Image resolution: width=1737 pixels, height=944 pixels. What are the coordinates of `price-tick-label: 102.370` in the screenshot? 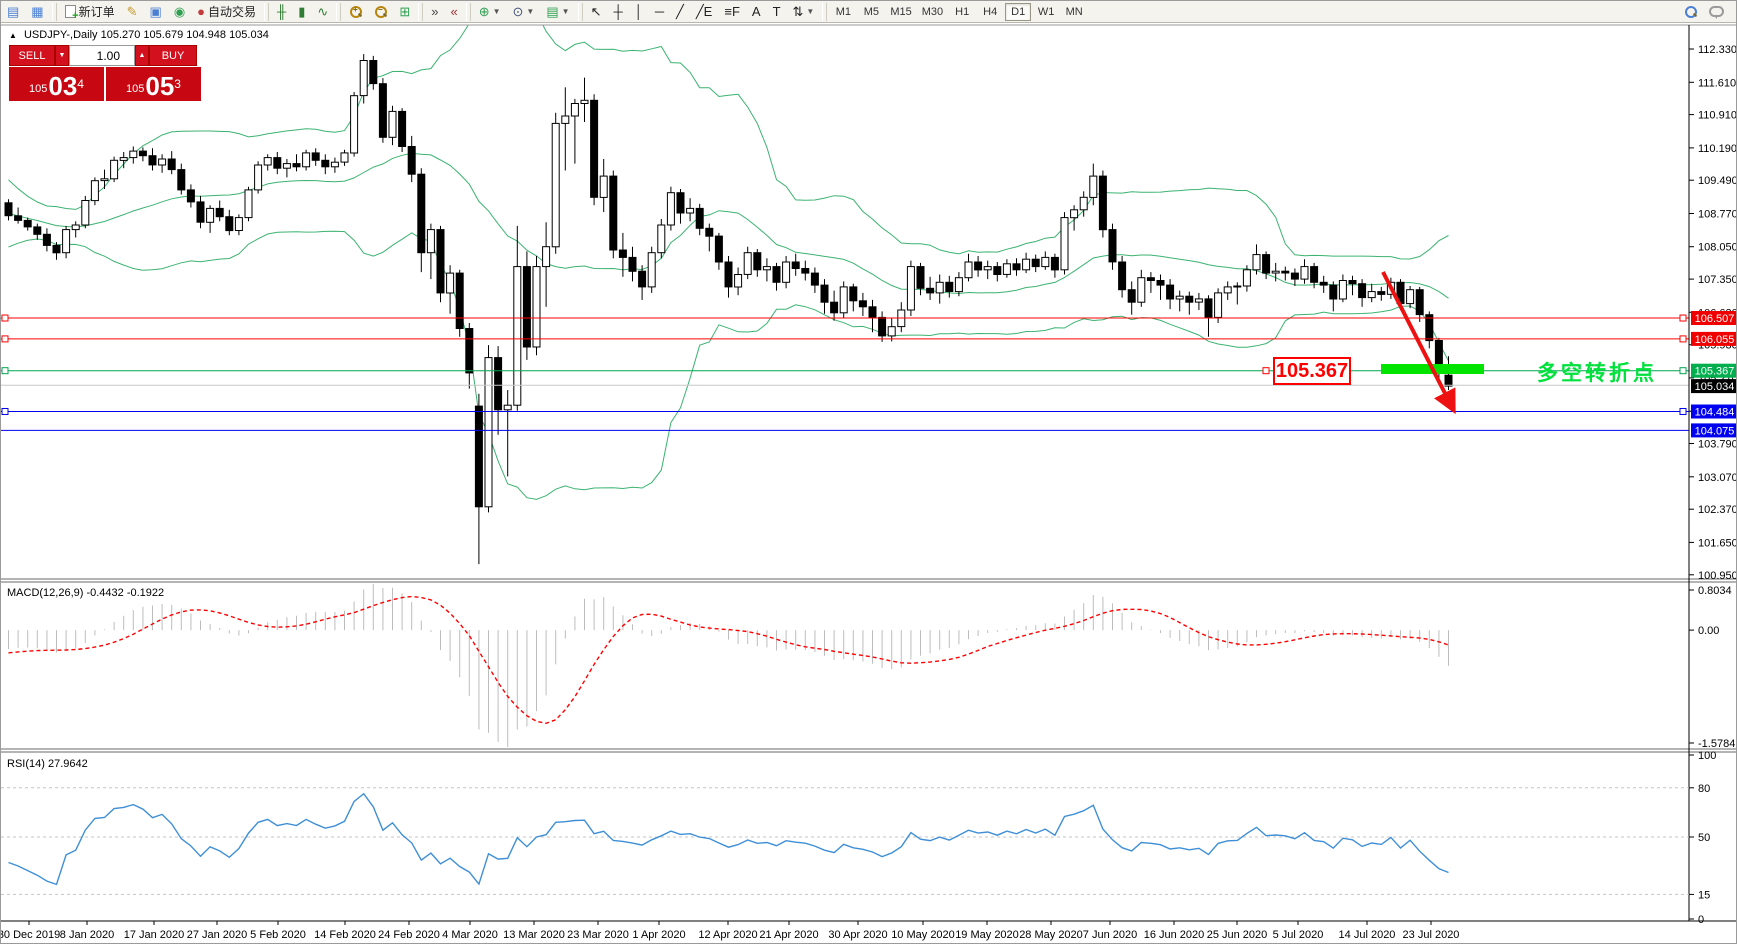 It's located at (1717, 510).